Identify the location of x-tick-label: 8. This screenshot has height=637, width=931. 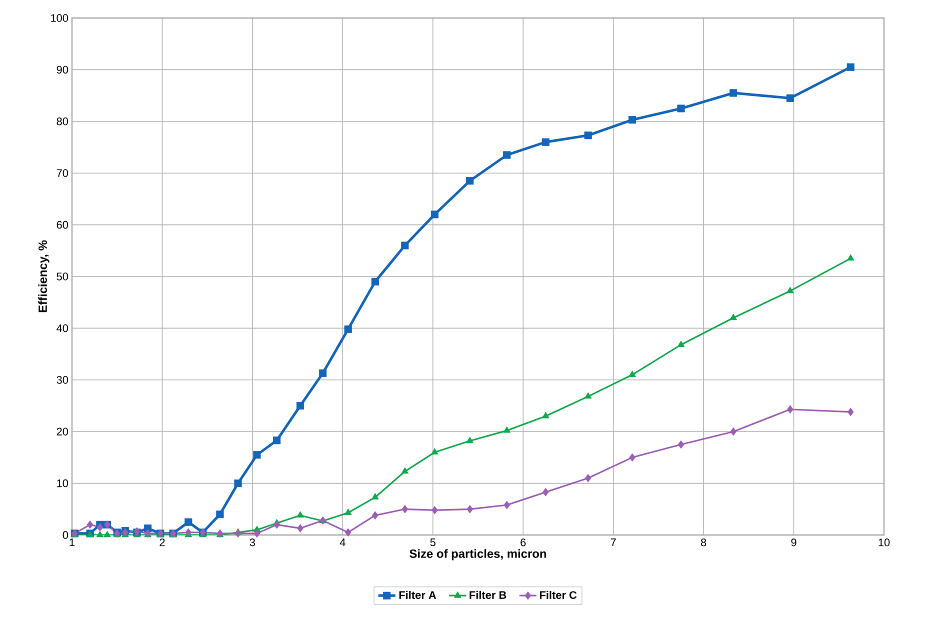
(703, 542).